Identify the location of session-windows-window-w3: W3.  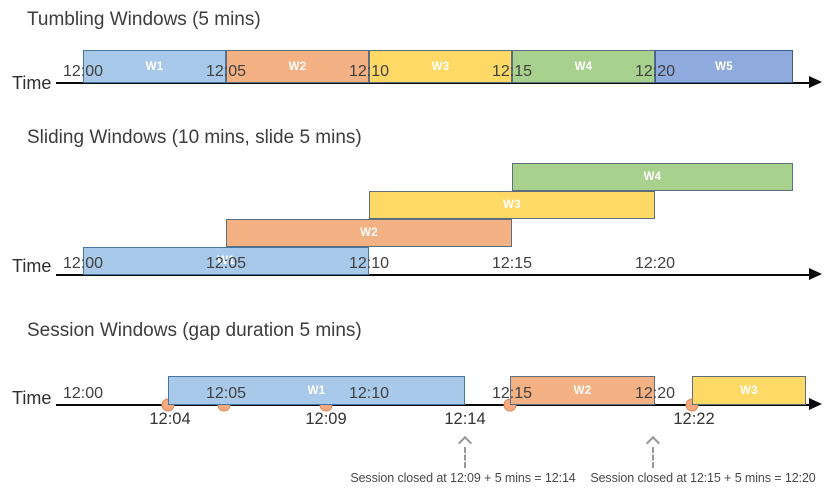
(749, 390).